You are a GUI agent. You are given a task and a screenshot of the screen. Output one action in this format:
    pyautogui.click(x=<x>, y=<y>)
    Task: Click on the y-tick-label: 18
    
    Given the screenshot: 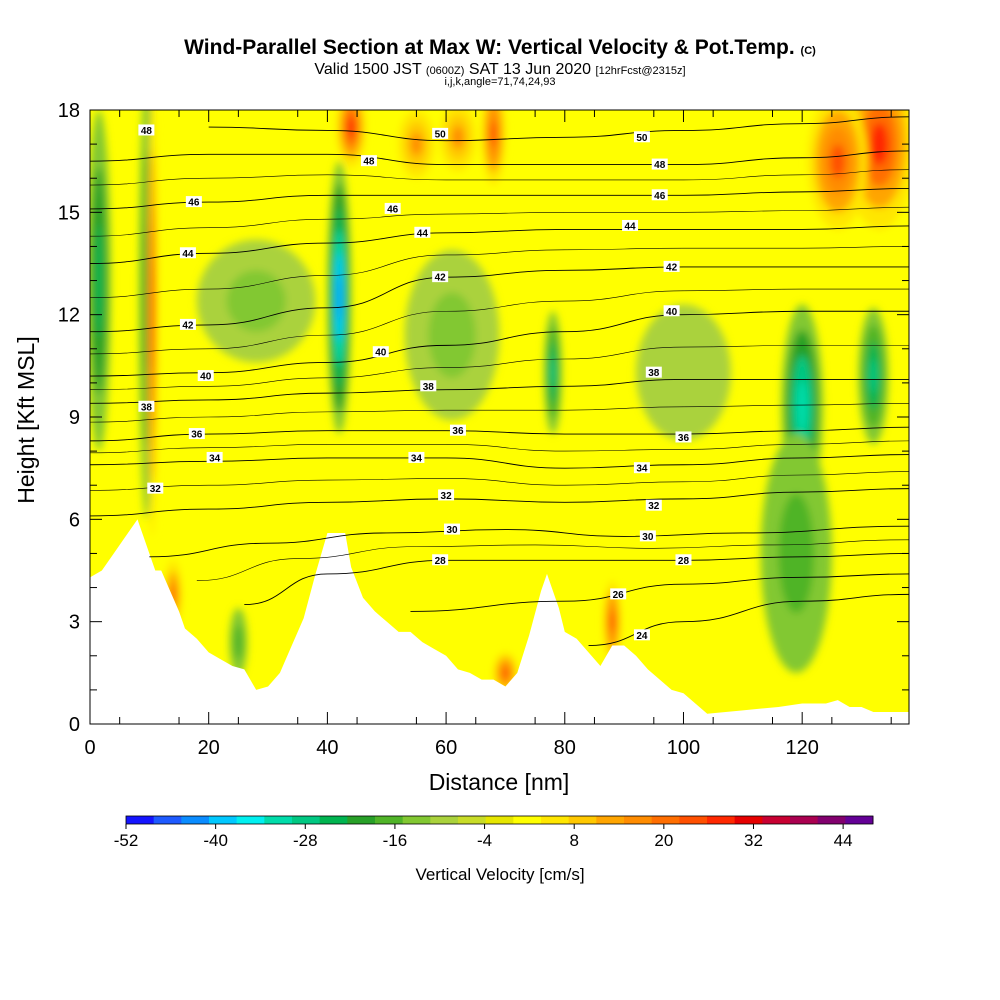 What is the action you would take?
    pyautogui.click(x=69, y=111)
    